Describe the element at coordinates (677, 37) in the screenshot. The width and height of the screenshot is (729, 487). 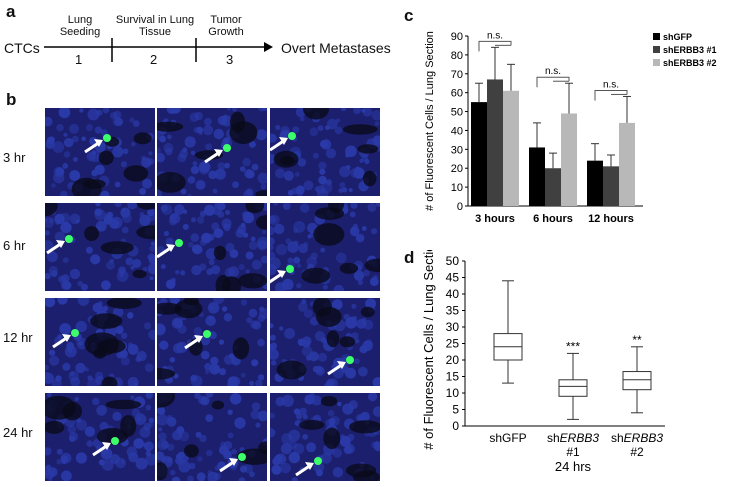
I see `legend-label: shGFP` at that location.